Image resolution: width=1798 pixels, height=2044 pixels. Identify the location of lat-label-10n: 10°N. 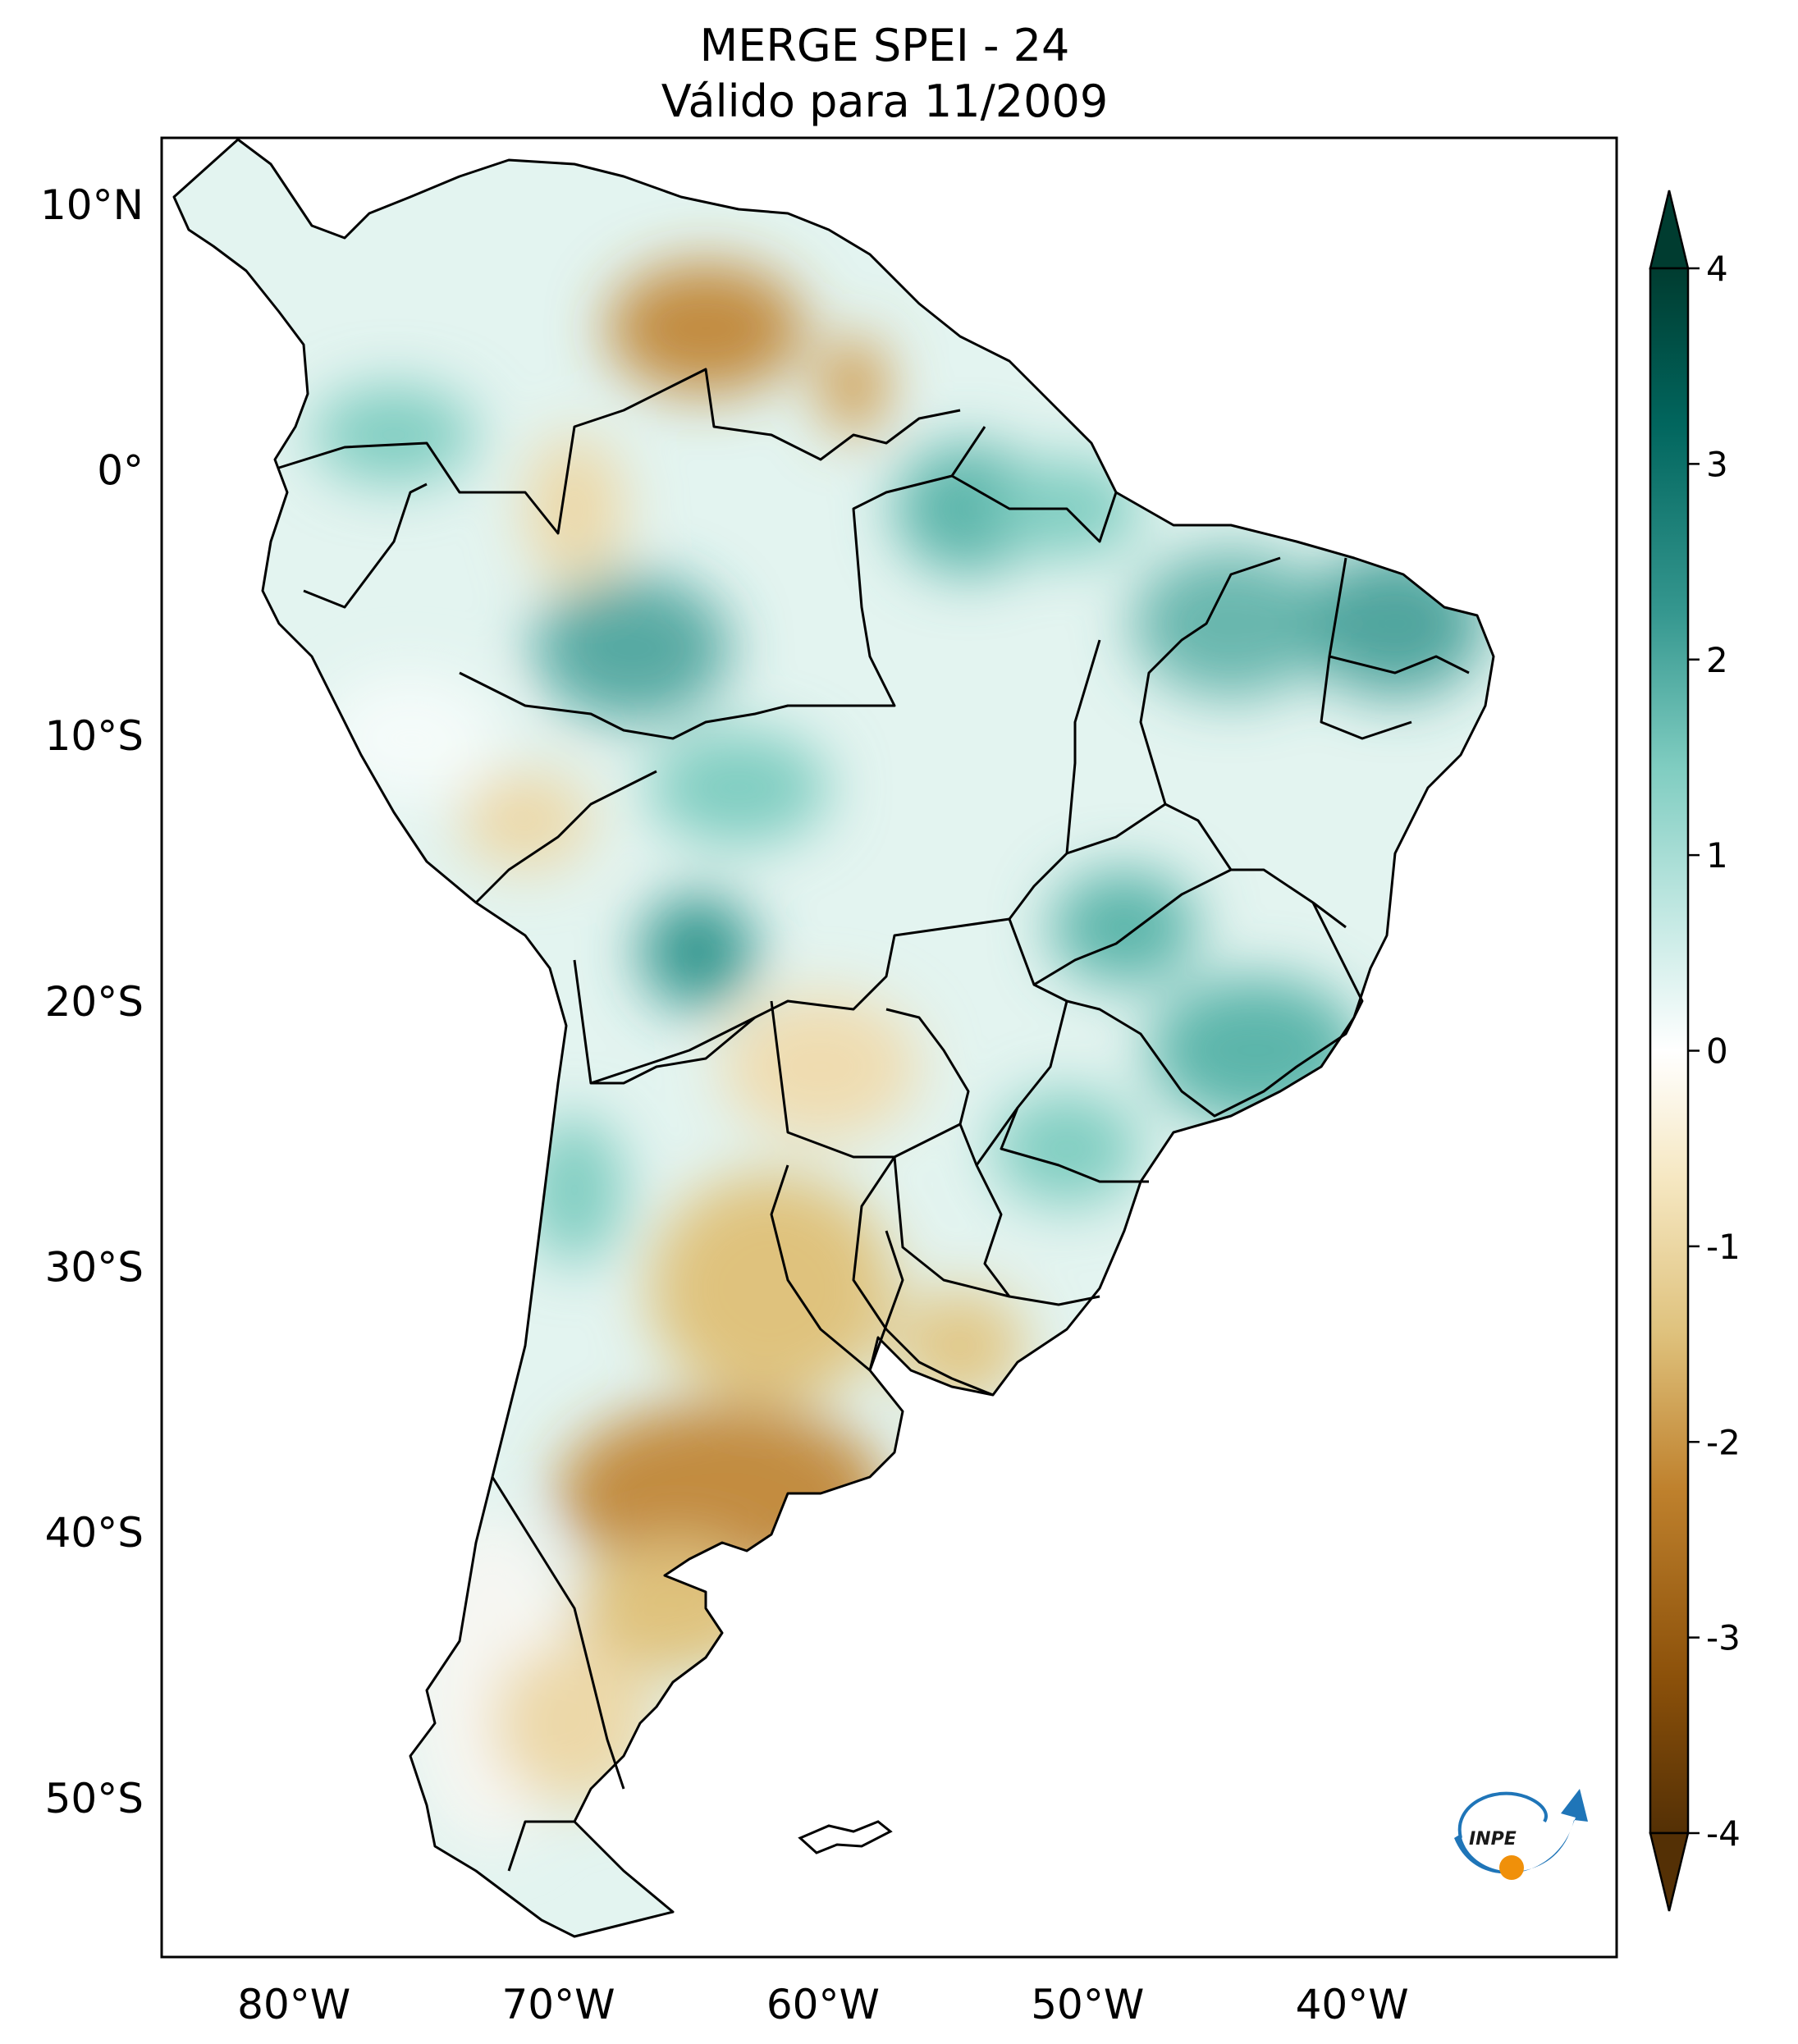
(92, 205).